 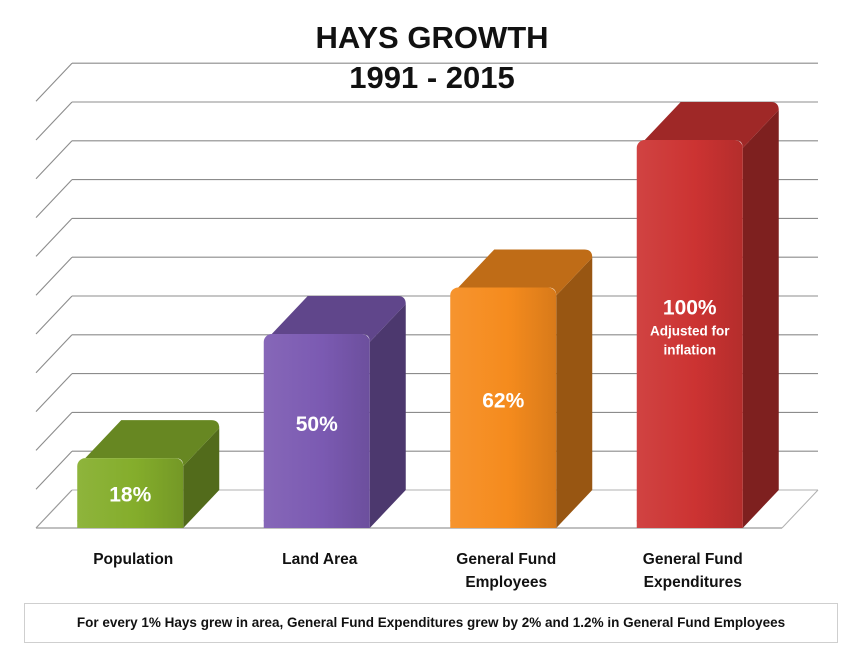 I want to click on bar-sub-label: Adjusted for, so click(x=690, y=331).